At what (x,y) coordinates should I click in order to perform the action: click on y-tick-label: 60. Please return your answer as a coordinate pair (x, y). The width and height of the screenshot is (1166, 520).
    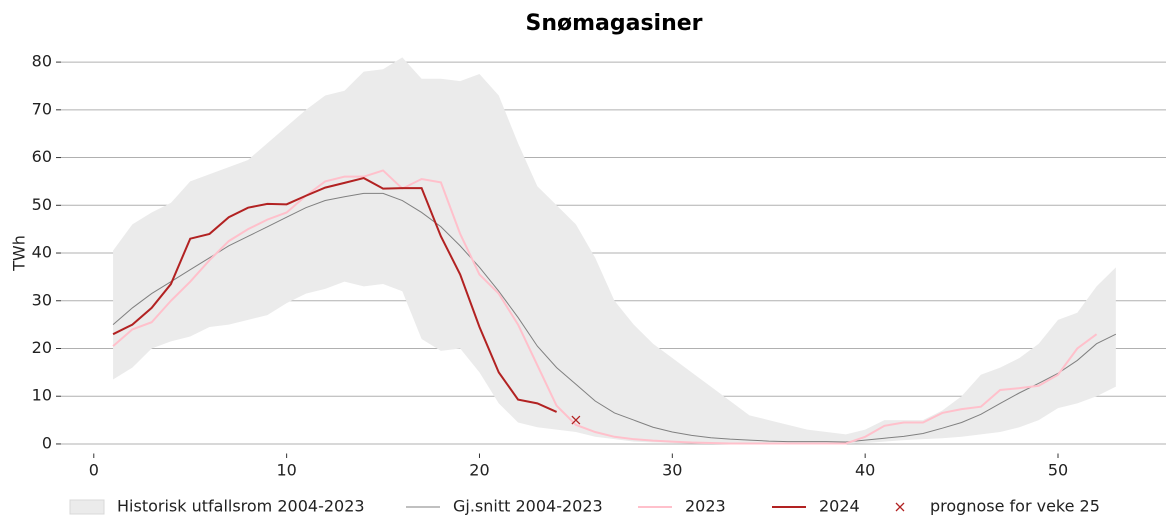
    Looking at the image, I should click on (42, 156).